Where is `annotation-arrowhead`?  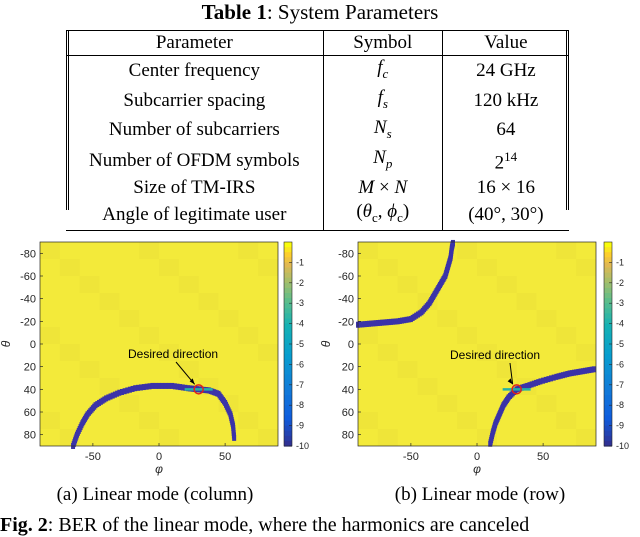
annotation-arrowhead is located at coordinates (192, 381).